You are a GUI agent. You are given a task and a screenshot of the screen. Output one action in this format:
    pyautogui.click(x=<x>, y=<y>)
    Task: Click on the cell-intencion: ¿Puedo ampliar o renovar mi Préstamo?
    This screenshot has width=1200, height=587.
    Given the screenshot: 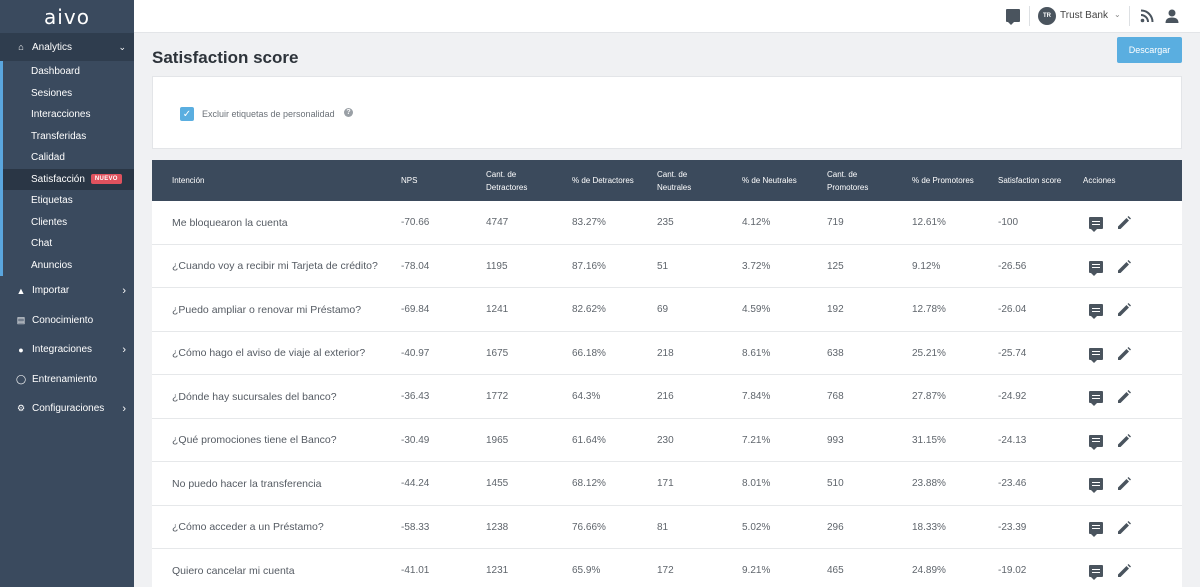 What is the action you would take?
    pyautogui.click(x=267, y=309)
    